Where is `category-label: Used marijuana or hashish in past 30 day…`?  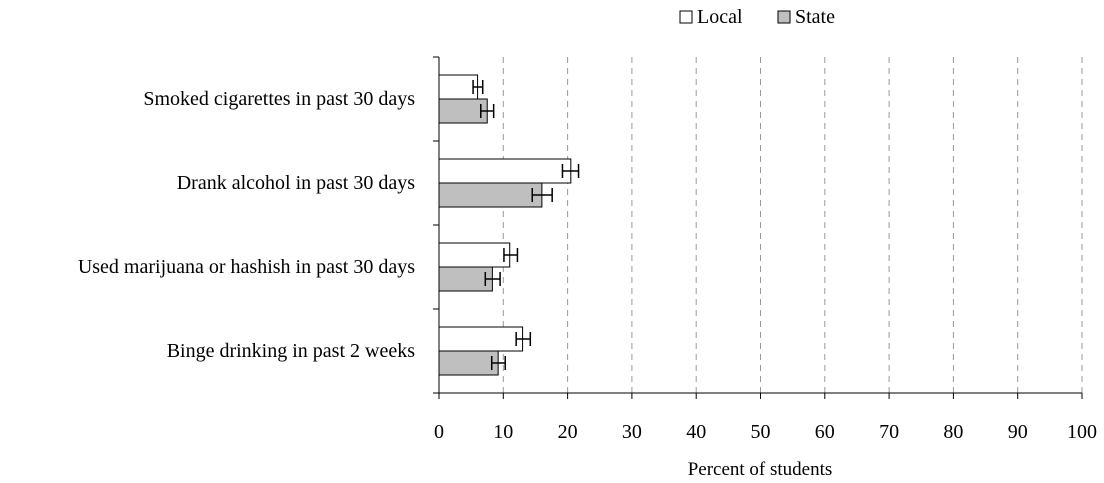 category-label: Used marijuana or hashish in past 30 day… is located at coordinates (246, 267).